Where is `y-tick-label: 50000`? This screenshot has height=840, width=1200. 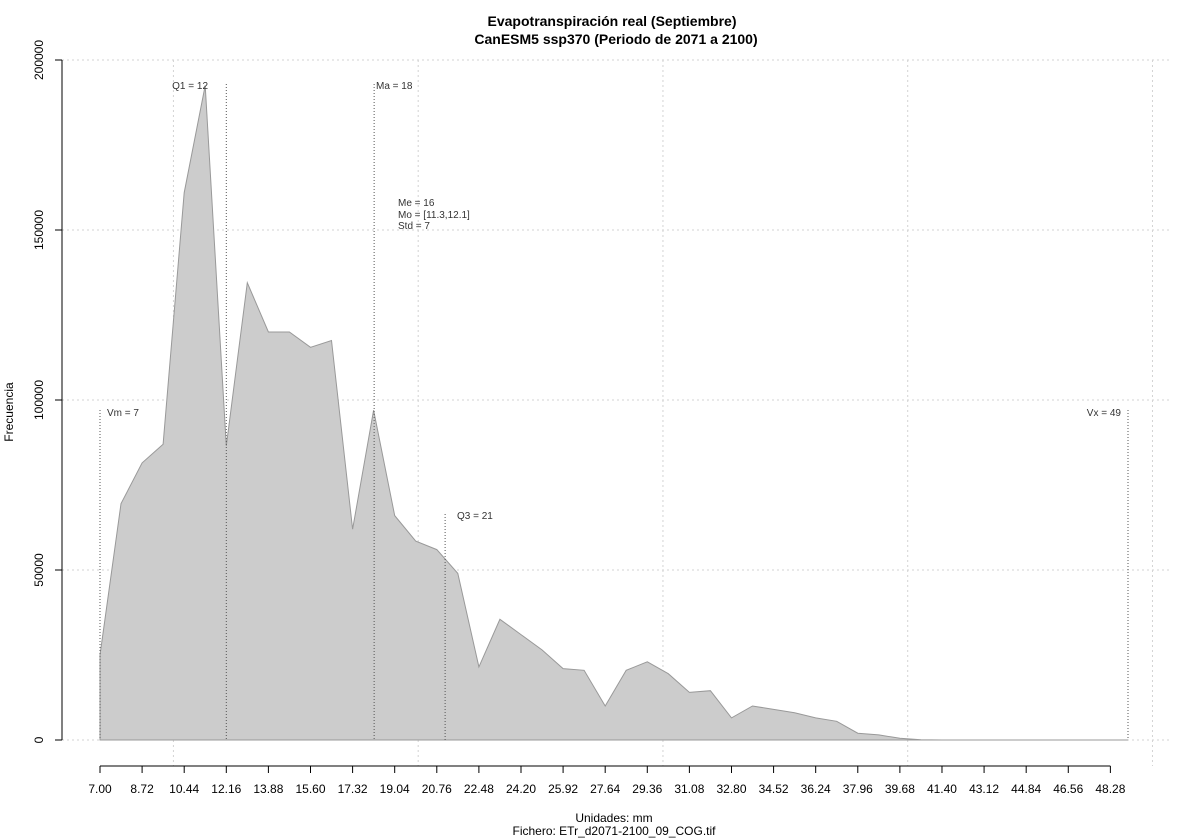
y-tick-label: 50000 is located at coordinates (39, 570).